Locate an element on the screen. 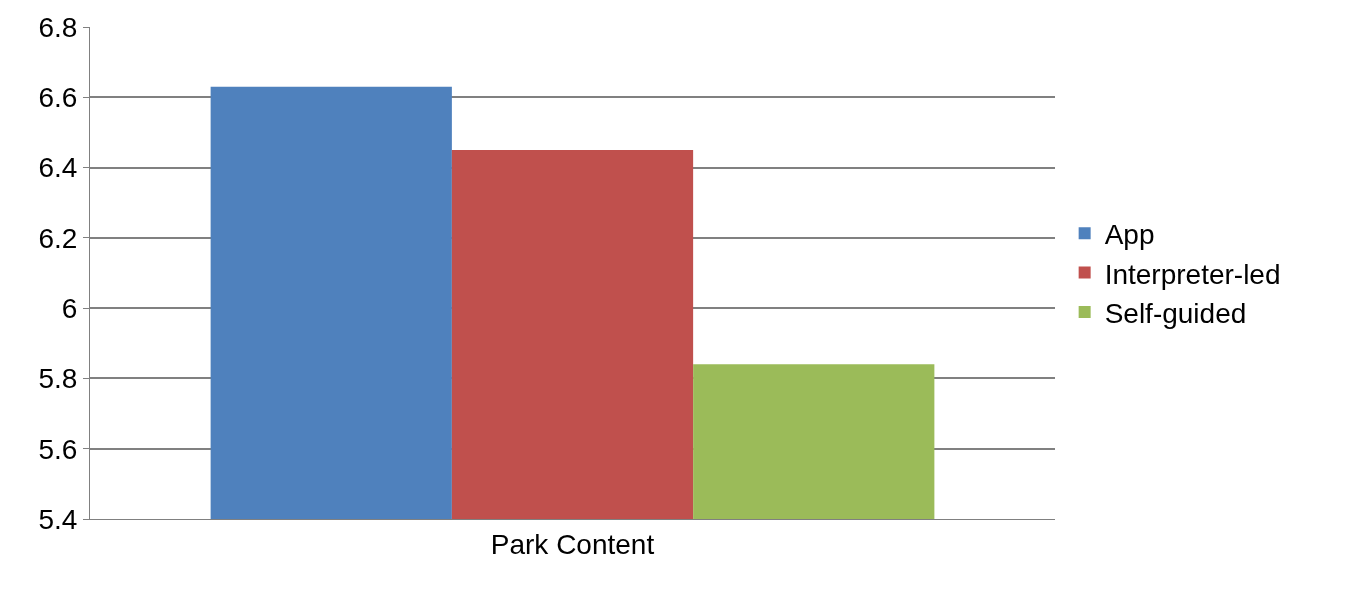 This screenshot has height=589, width=1346. y-tick-label: 6.6 is located at coordinates (58, 98).